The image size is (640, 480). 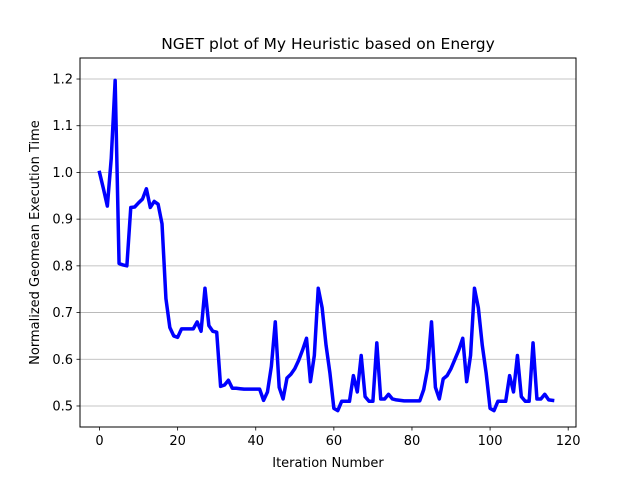 I want to click on x-tick-label: 40, so click(x=255, y=441).